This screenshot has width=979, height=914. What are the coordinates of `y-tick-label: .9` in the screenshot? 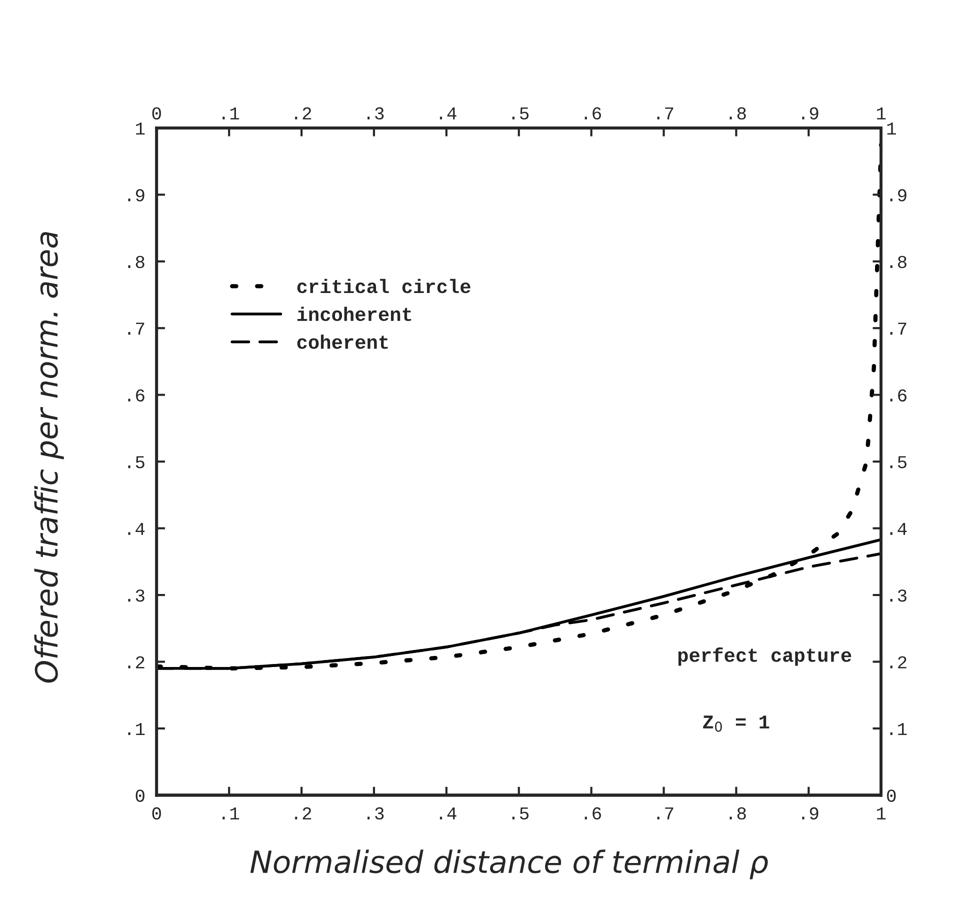 It's located at (136, 195).